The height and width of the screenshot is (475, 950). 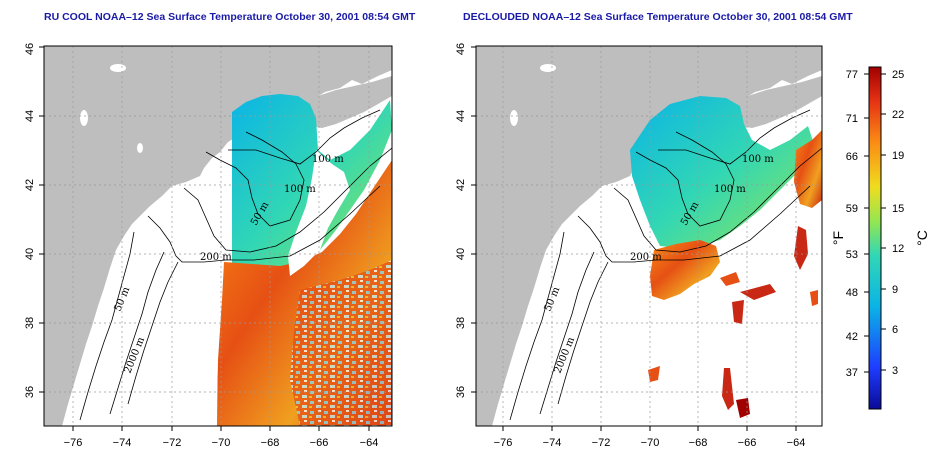 What do you see at coordinates (255, 179) in the screenshot?
I see `left-contour-50m` at bounding box center [255, 179].